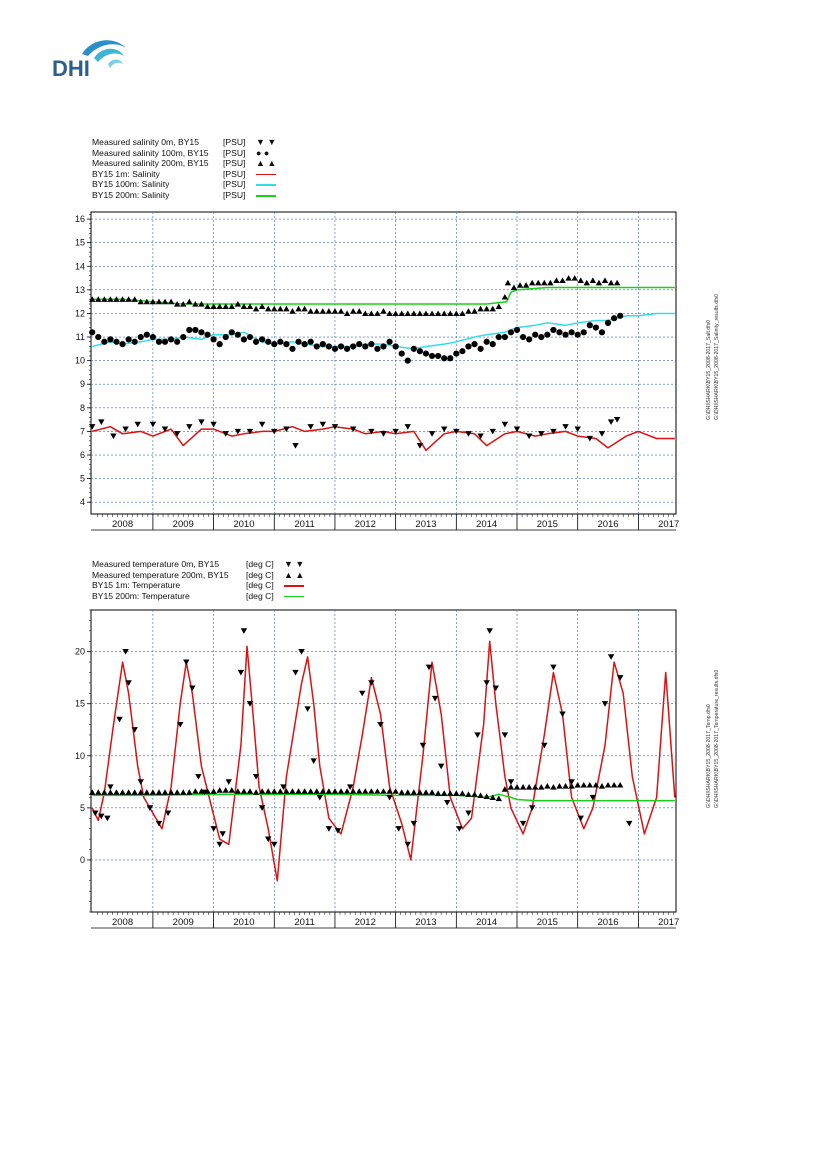 The height and width of the screenshot is (1169, 827). Describe the element at coordinates (263, 152) in the screenshot. I see `legend-marker: ● ●` at that location.